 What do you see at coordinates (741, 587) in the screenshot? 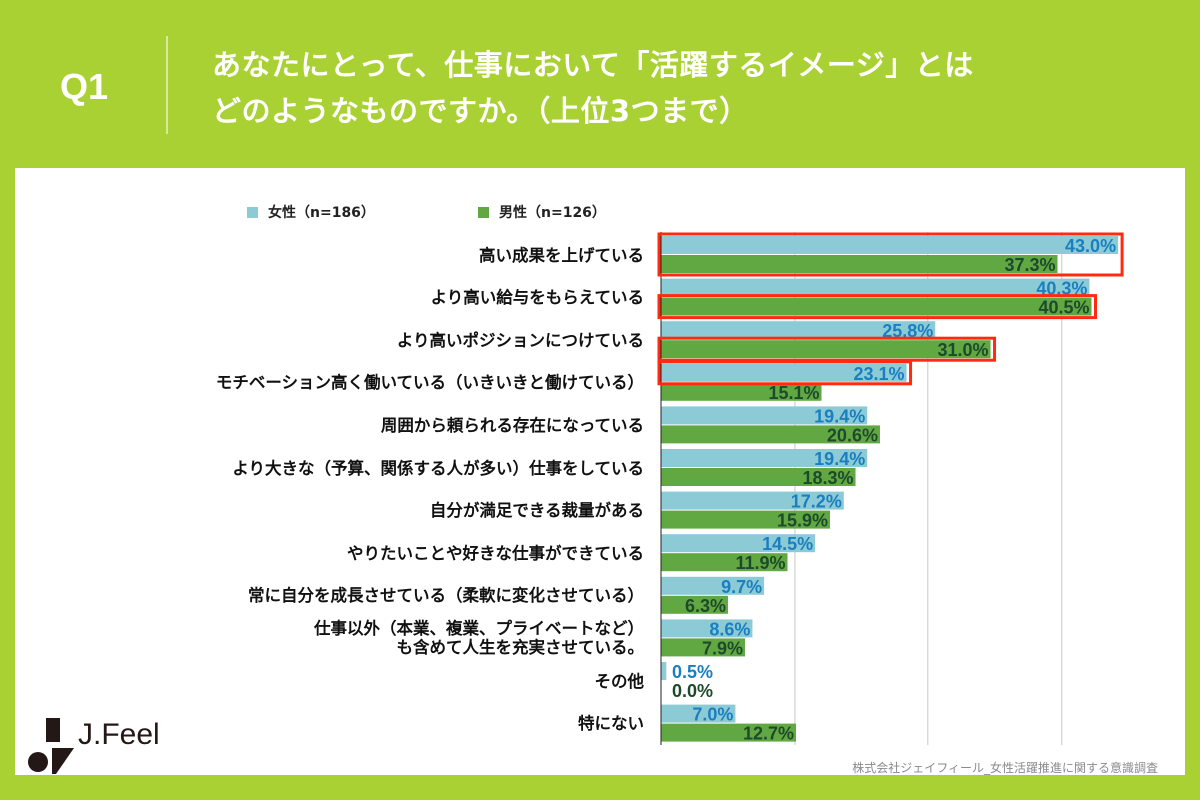
I see `data-label-female: 9.7%` at bounding box center [741, 587].